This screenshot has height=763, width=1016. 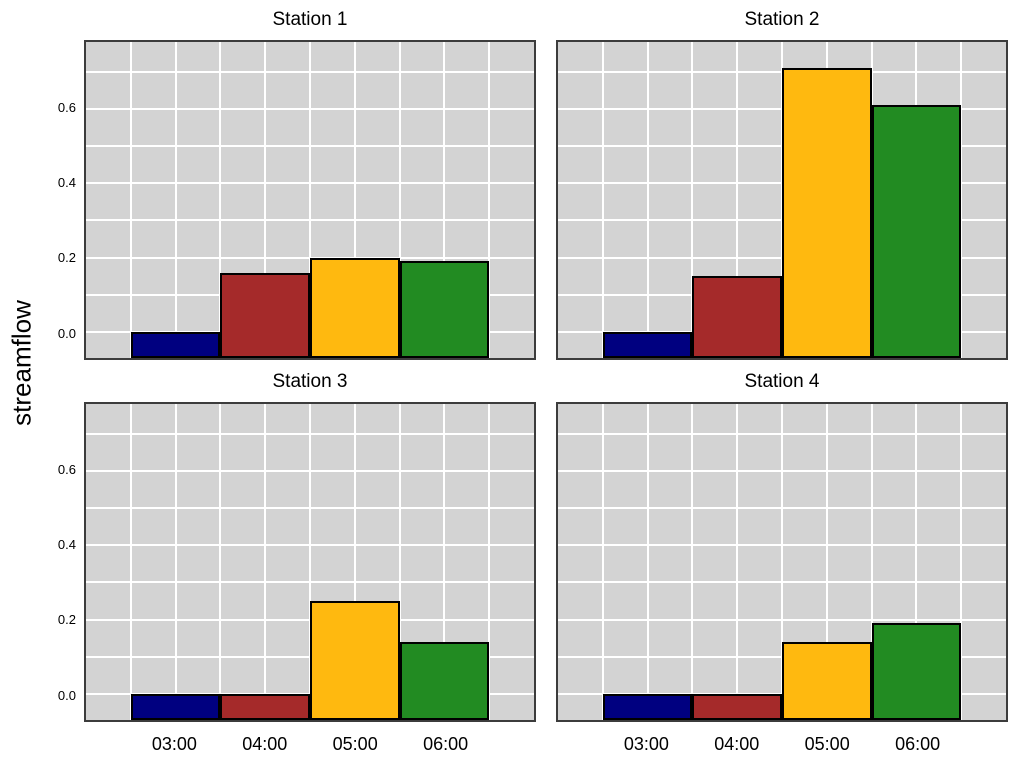 I want to click on bar-station-3-03:00, so click(x=175, y=706).